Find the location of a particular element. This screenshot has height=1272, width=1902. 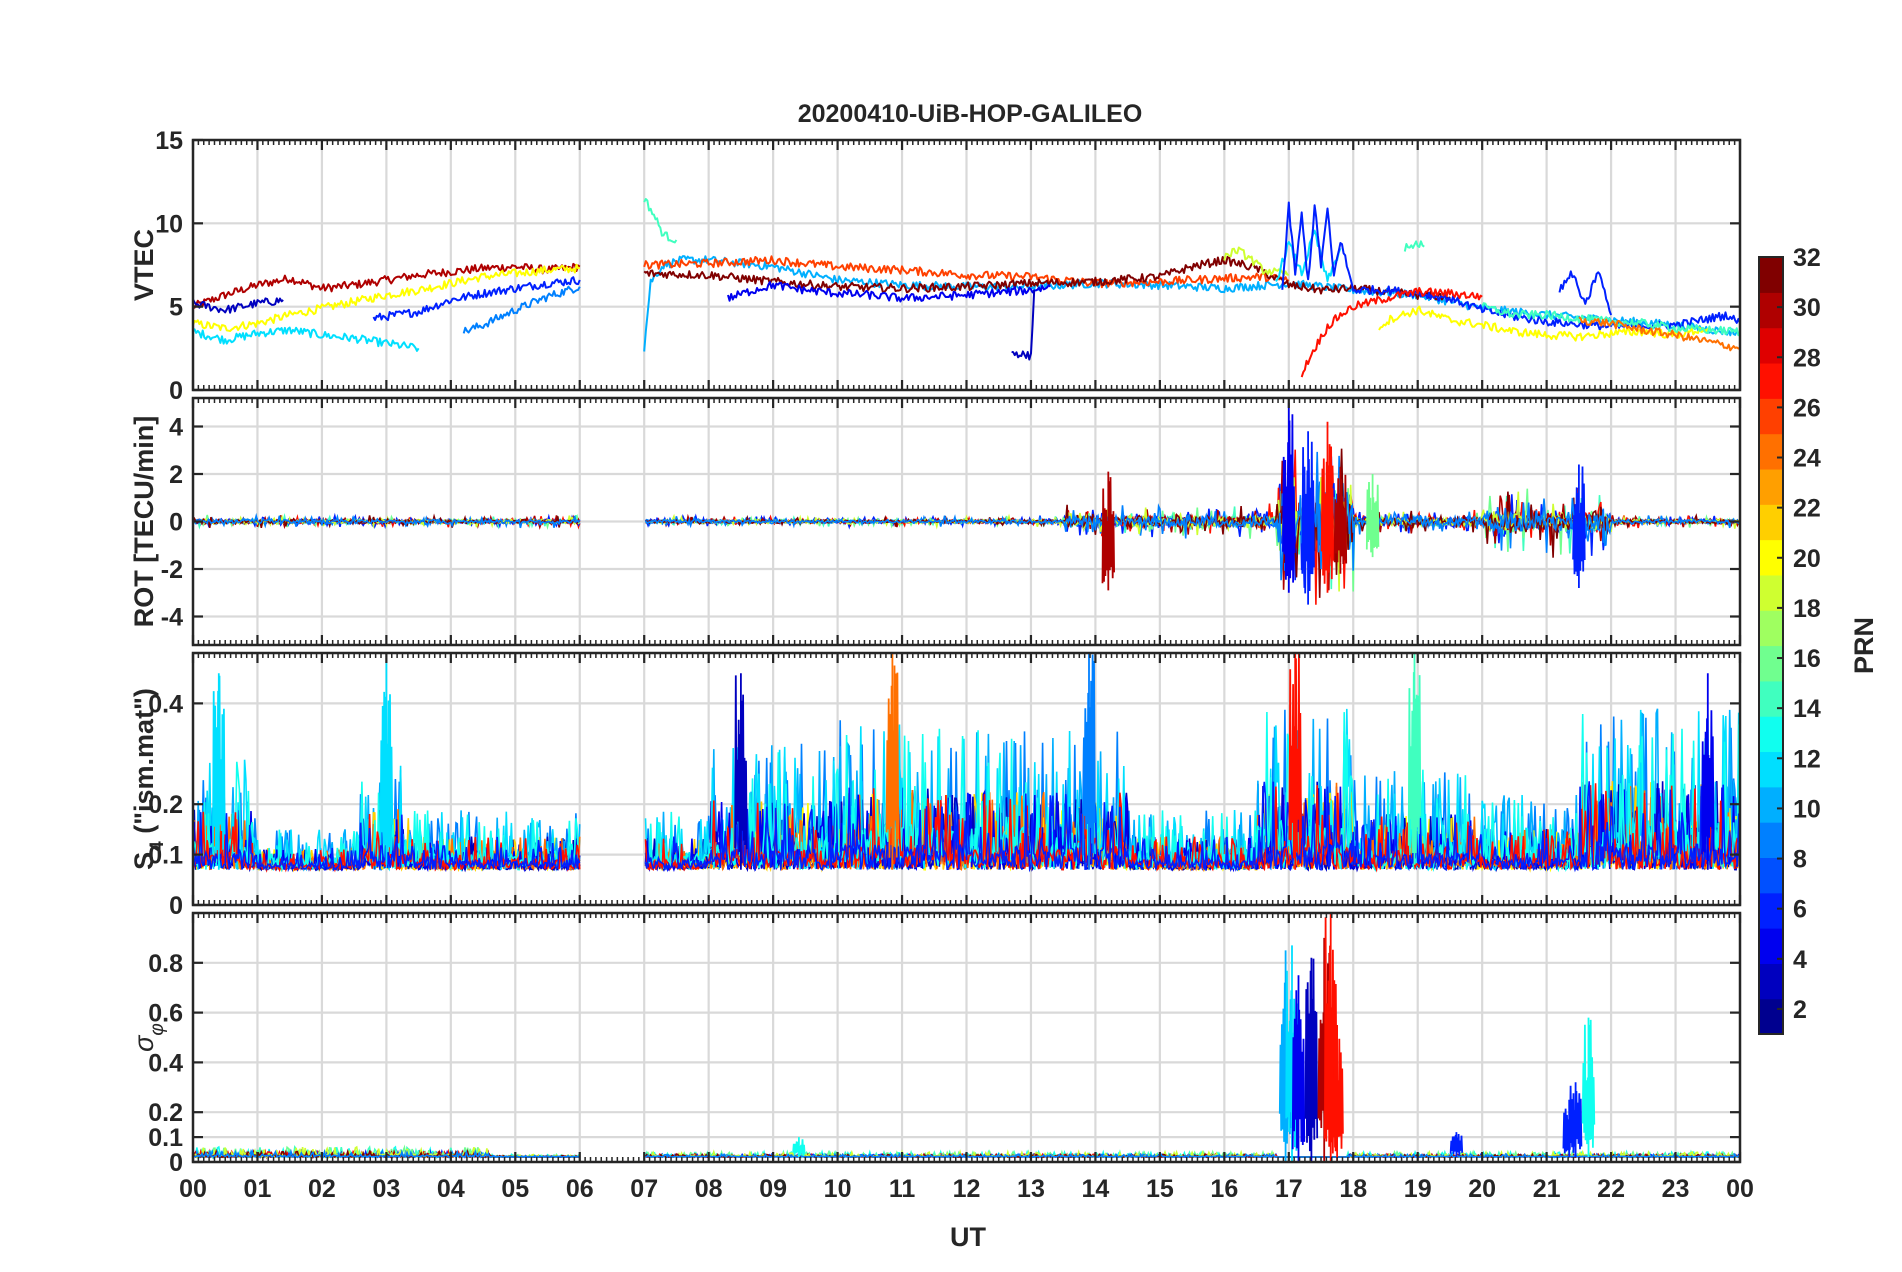

colorbar-tick-label: 2 is located at coordinates (1800, 1010).